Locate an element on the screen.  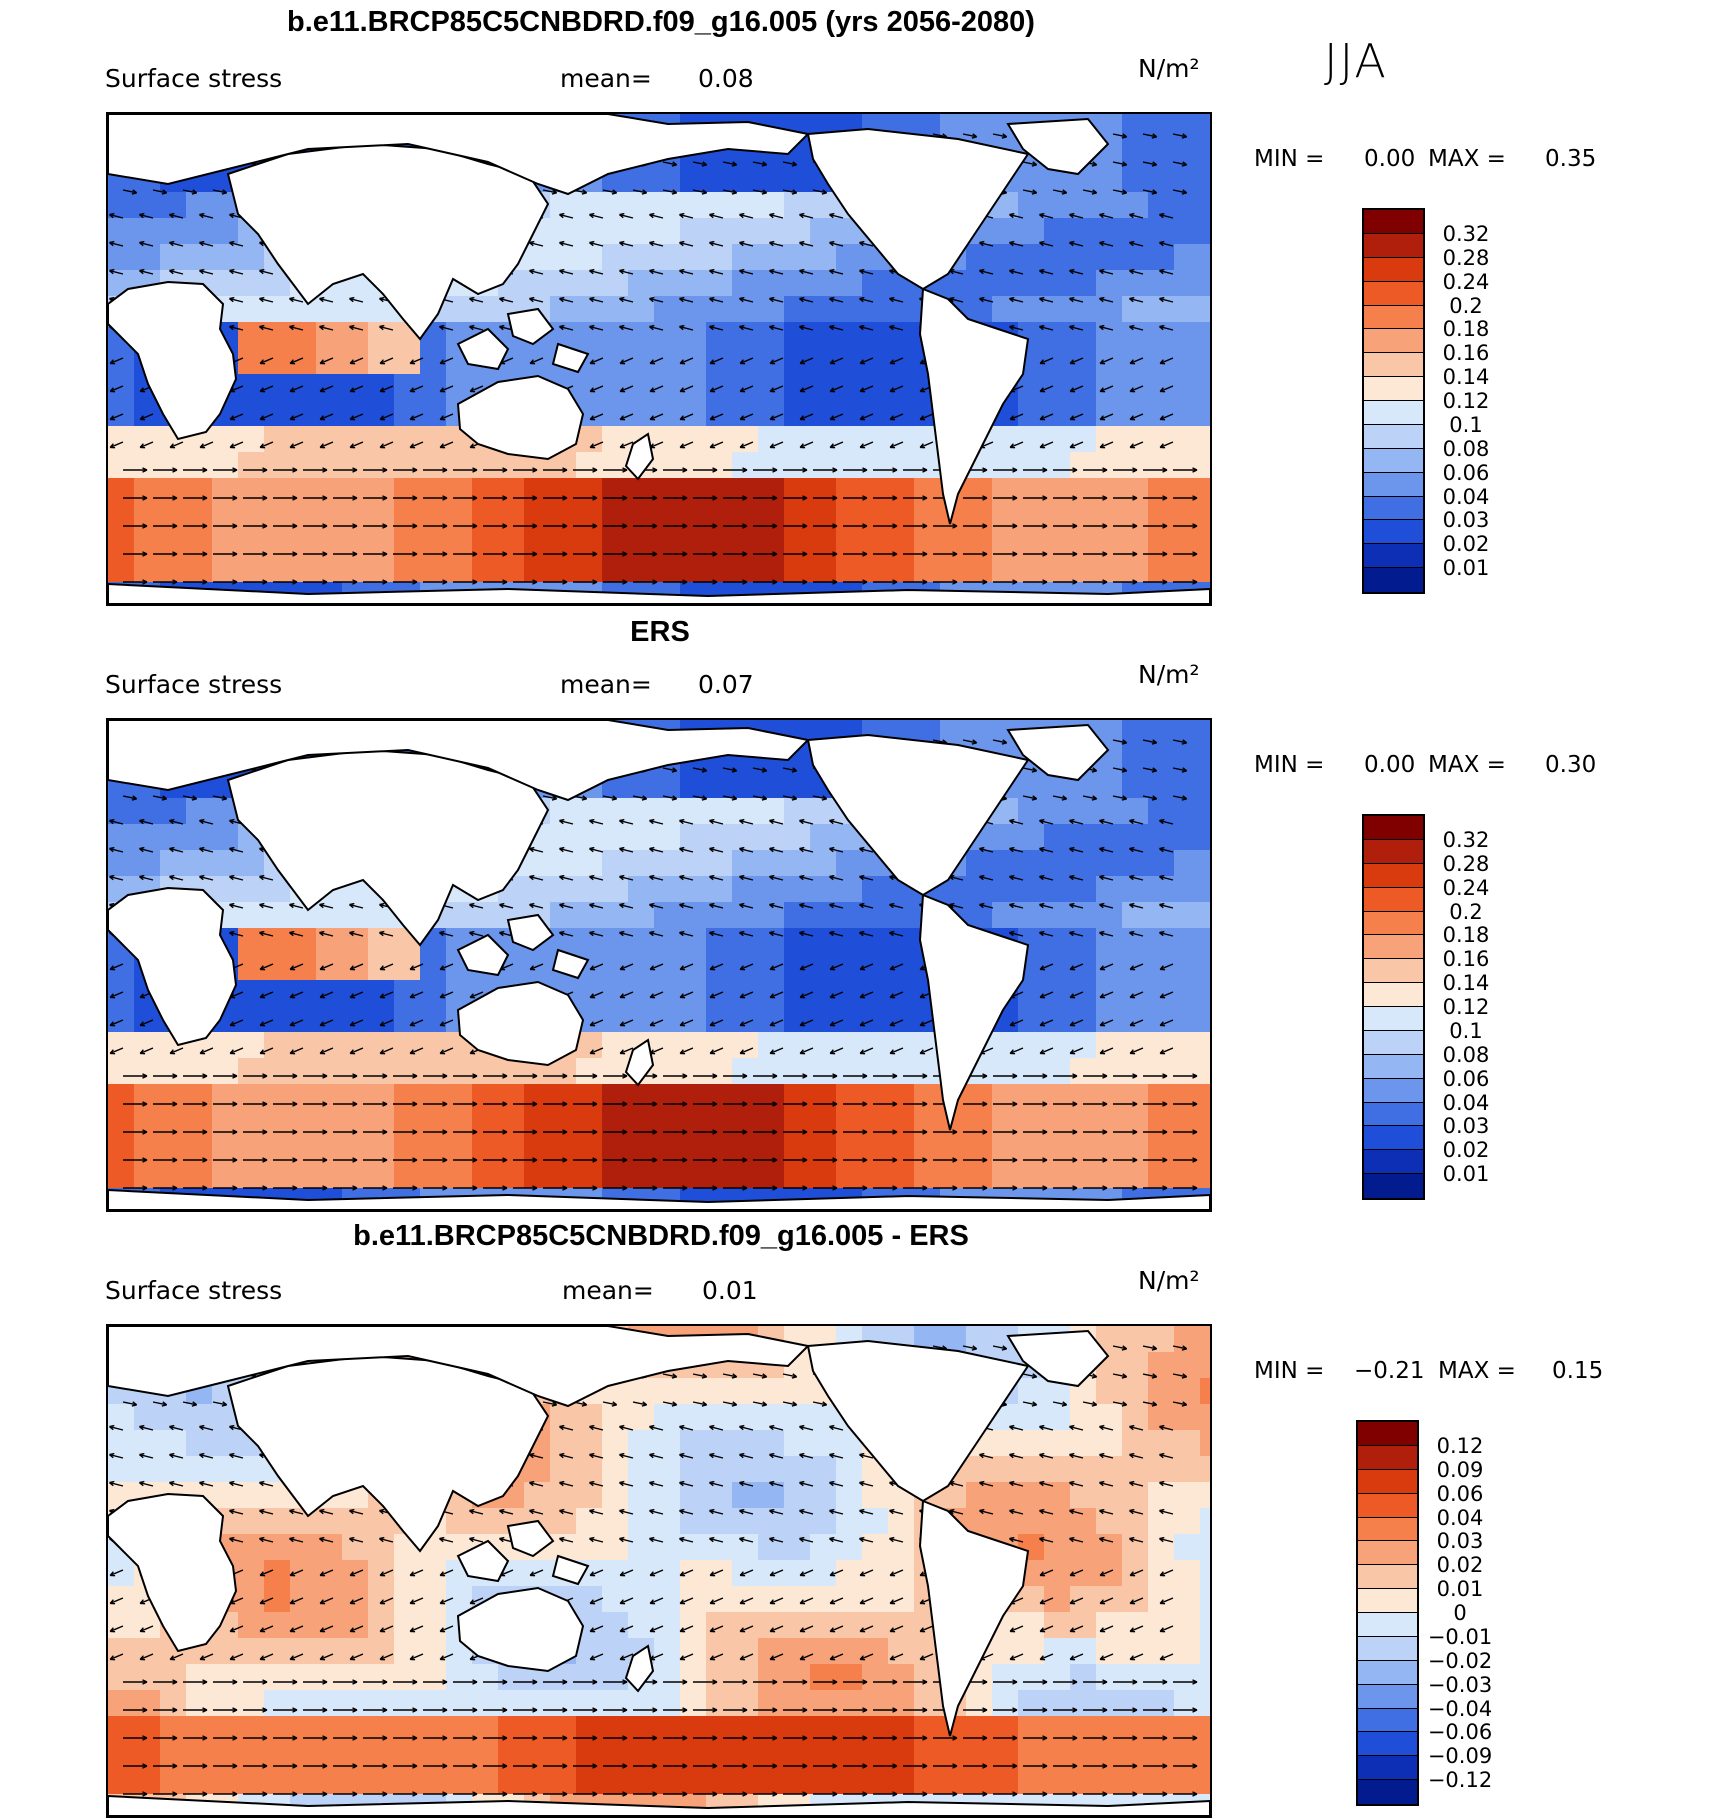
landmass is located at coordinates (530, 932).